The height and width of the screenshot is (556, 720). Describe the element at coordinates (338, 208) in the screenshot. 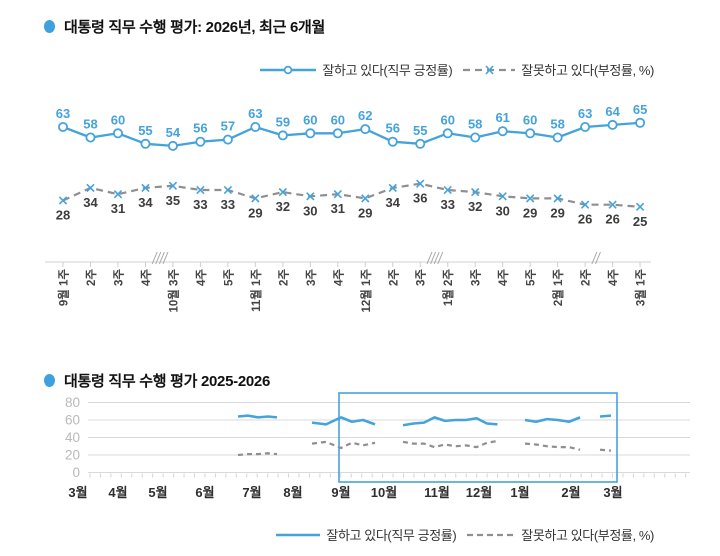

I see `negative-data-label: 31` at that location.